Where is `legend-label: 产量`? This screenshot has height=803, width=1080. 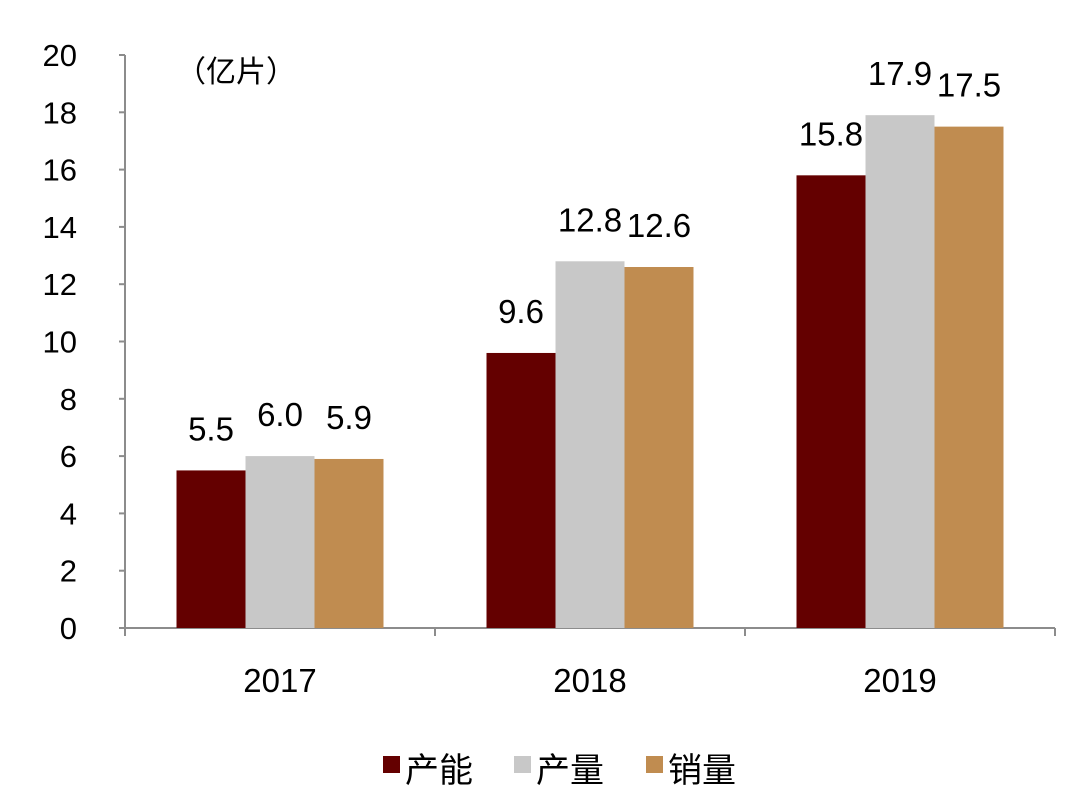 legend-label: 产量 is located at coordinates (570, 771).